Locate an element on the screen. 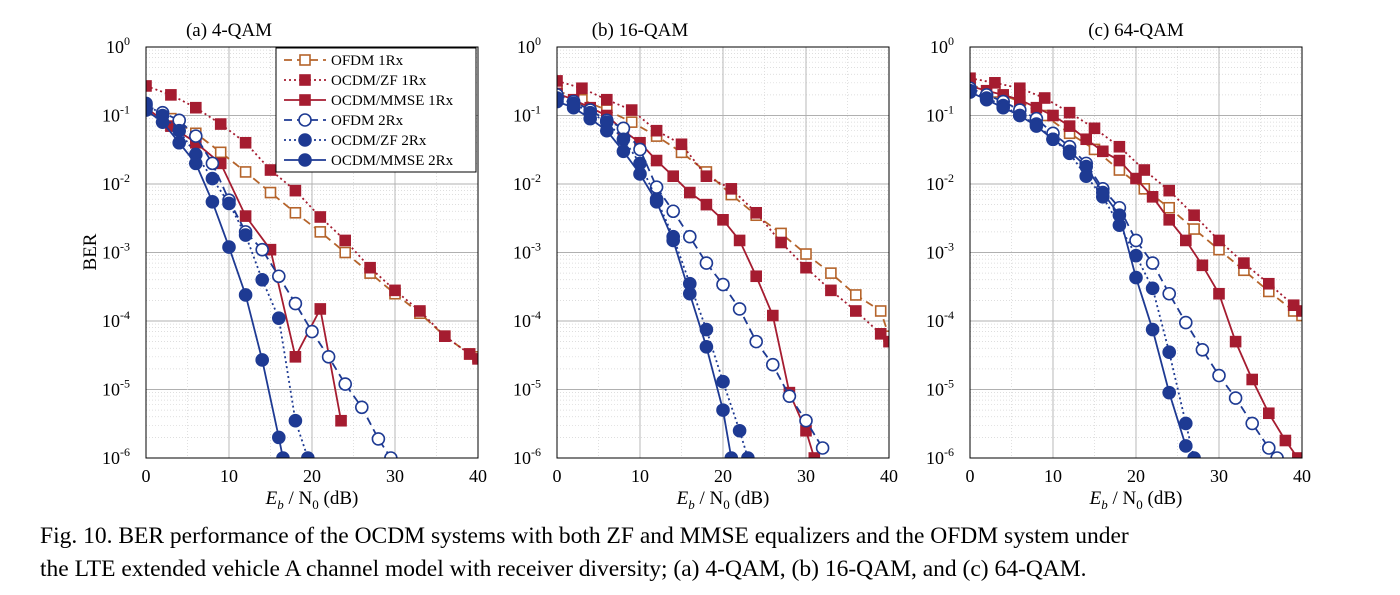 Image resolution: width=1400 pixels, height=595 pixels. x-tick-label: 30 is located at coordinates (806, 476).